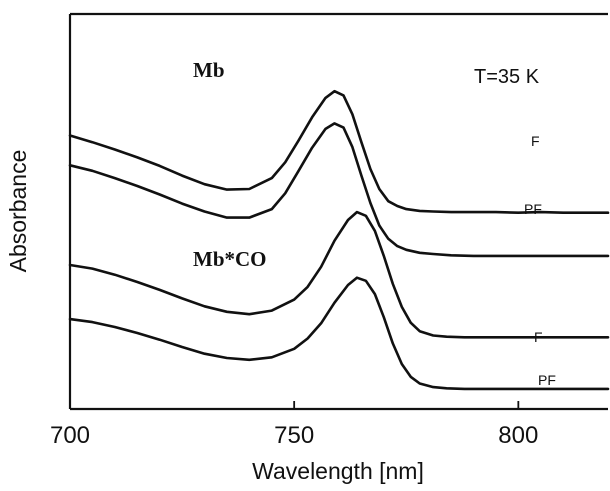  Describe the element at coordinates (209, 70) in the screenshot. I see `mb-group-label: Mb` at that location.